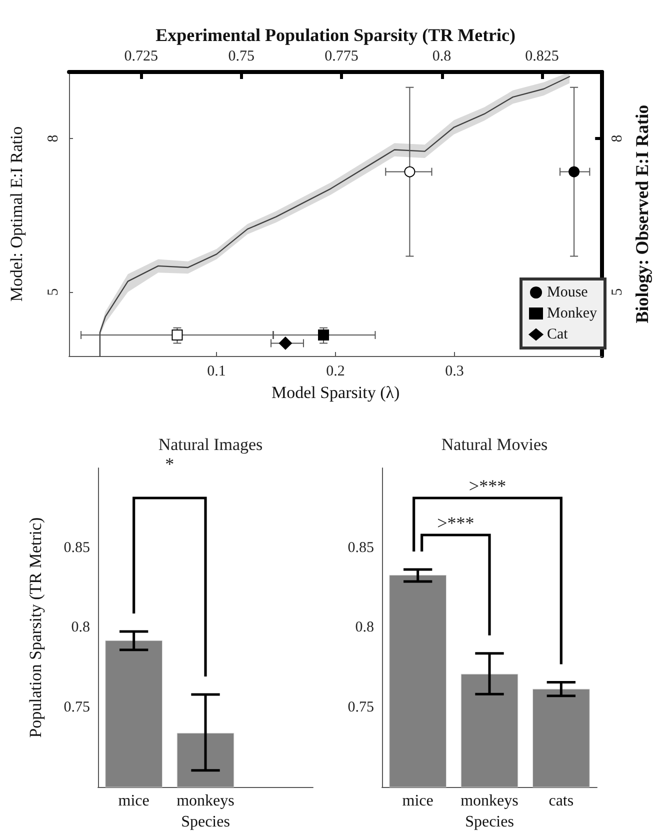 This screenshot has height=835, width=659. What do you see at coordinates (561, 801) in the screenshot?
I see `x-tick-label: cats` at bounding box center [561, 801].